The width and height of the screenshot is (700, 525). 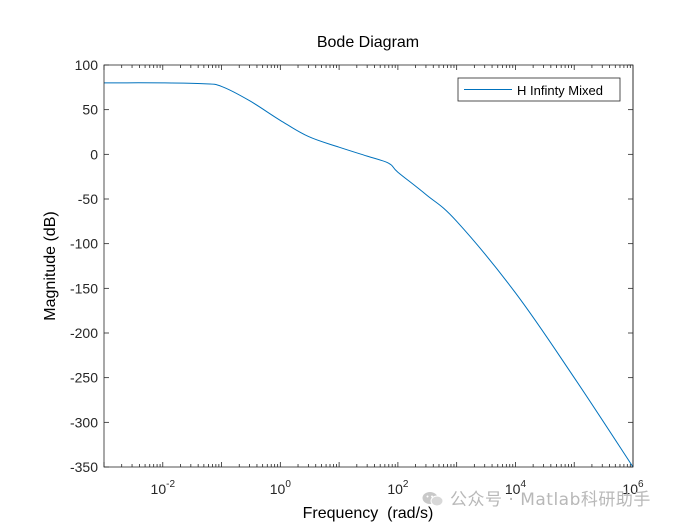 What do you see at coordinates (88, 199) in the screenshot?
I see `y-tick-label: -50` at bounding box center [88, 199].